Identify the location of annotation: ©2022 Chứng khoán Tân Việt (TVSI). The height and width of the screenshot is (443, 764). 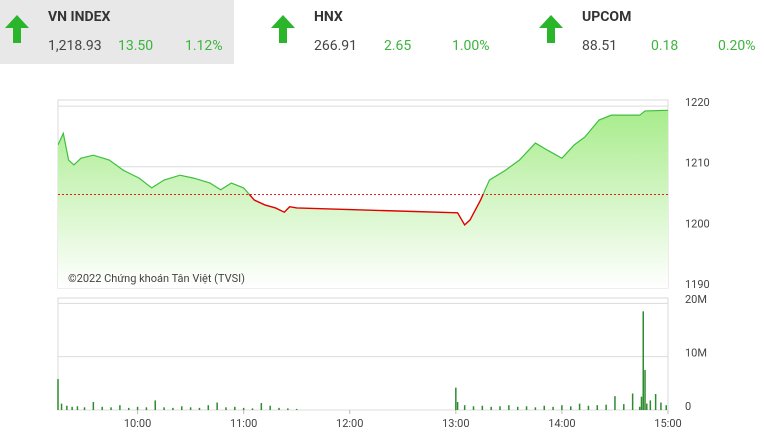
(156, 278).